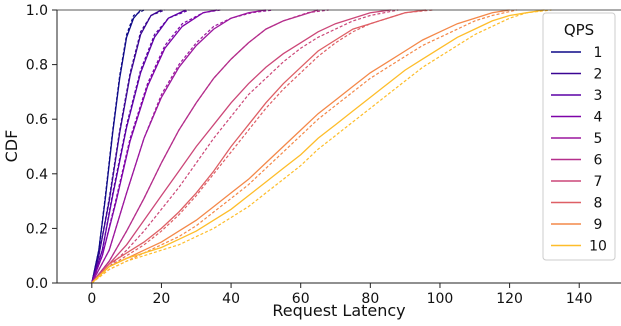 This screenshot has width=621, height=326. I want to click on x-axis-label: Request Latency, so click(338, 310).